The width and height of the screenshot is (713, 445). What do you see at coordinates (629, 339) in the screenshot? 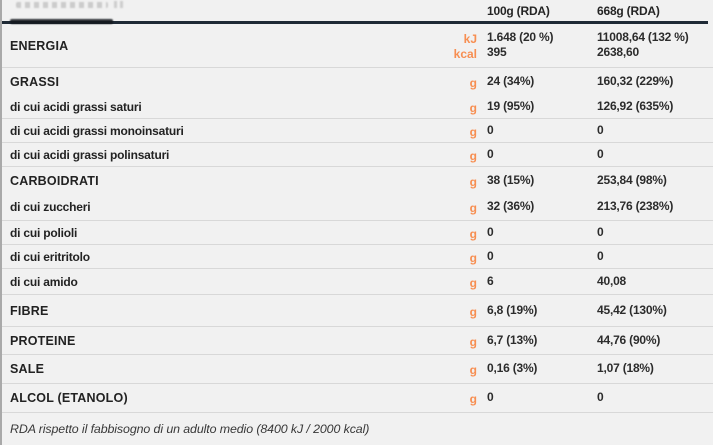
I see `value-per-668g: 44,76 (90%)` at bounding box center [629, 339].